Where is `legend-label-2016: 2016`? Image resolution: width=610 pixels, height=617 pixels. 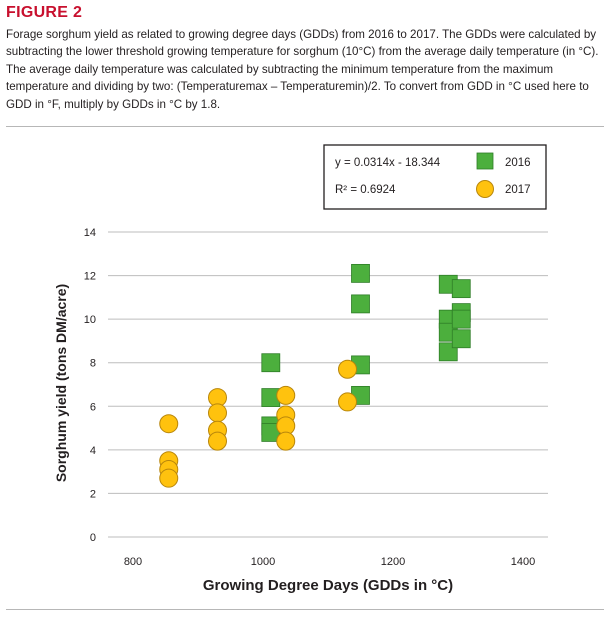
legend-label-2016: 2016 is located at coordinates (518, 163).